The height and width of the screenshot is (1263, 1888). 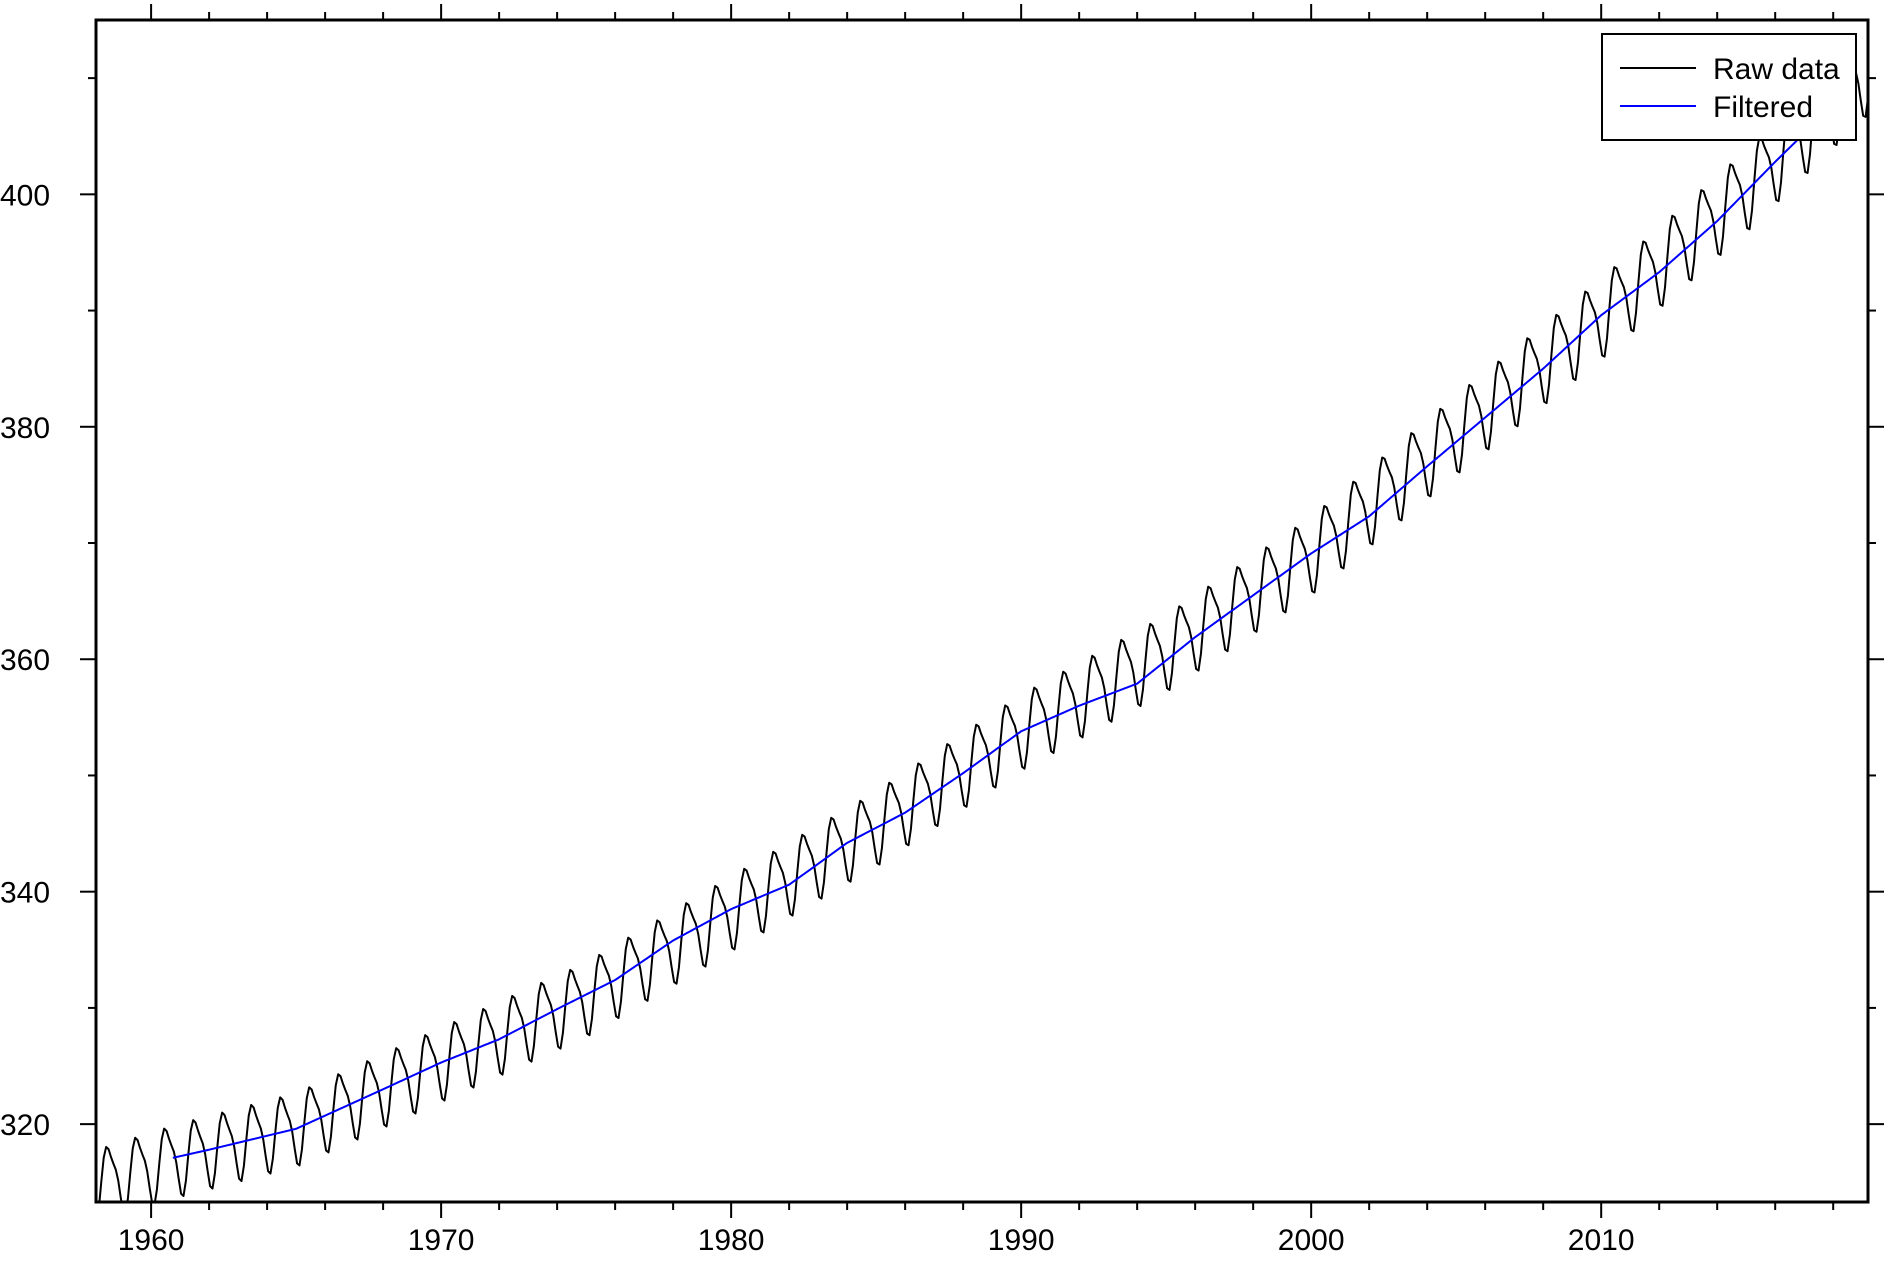 What do you see at coordinates (25, 428) in the screenshot?
I see `y-tick-label: 380` at bounding box center [25, 428].